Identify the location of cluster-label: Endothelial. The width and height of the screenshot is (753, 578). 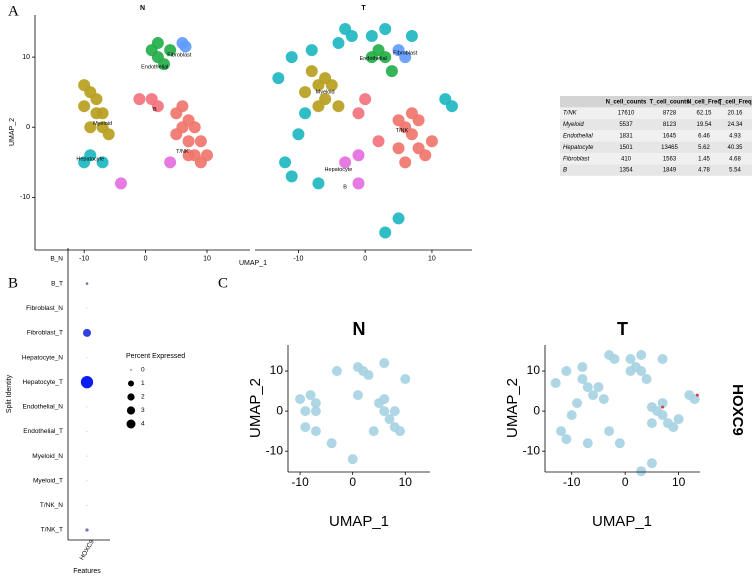
(373, 59).